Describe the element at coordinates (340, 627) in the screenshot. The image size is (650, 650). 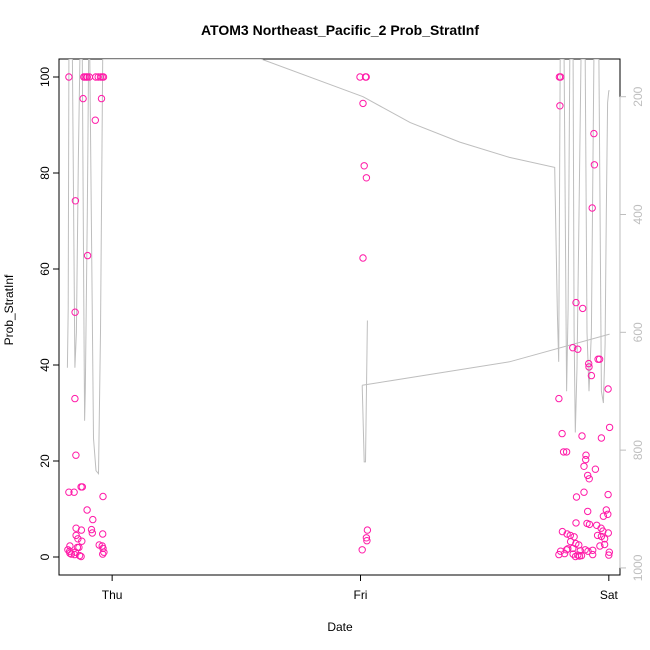
I see `x-axis-title: Date` at that location.